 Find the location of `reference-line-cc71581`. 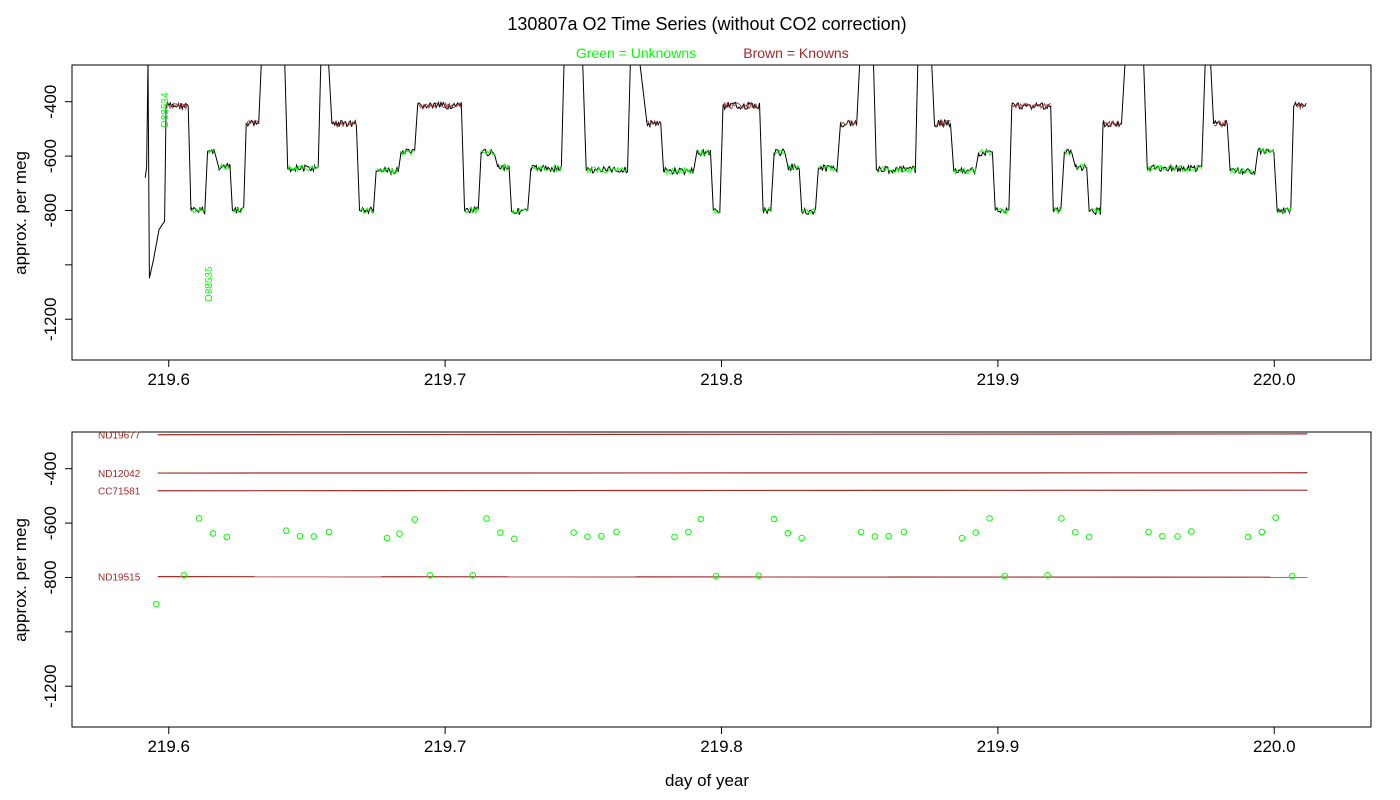

reference-line-cc71581 is located at coordinates (732, 490).